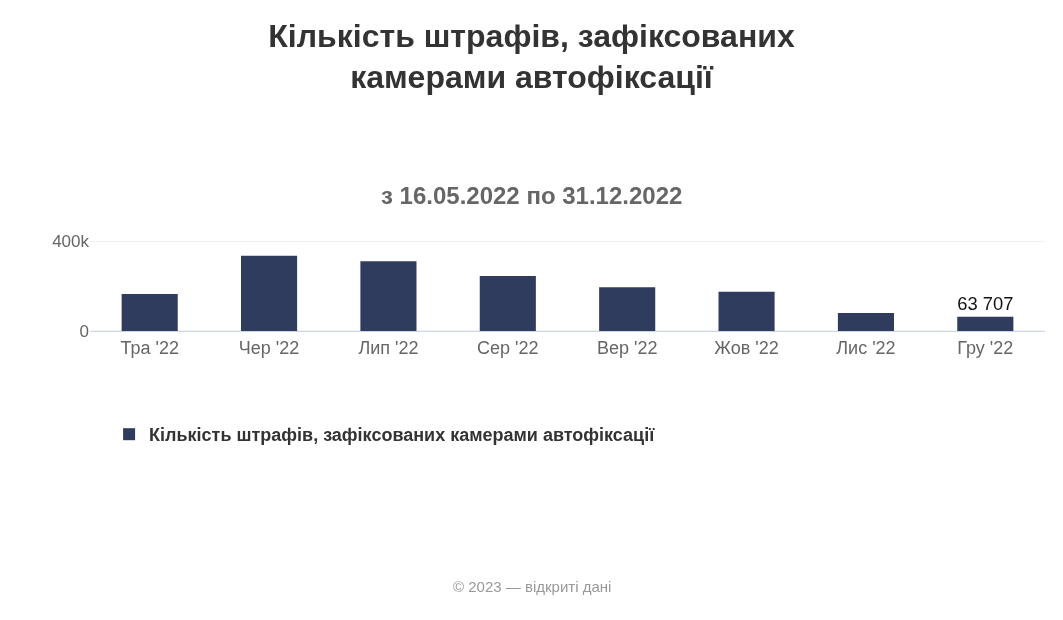 Image resolution: width=1063 pixels, height=620 pixels. Describe the element at coordinates (402, 435) in the screenshot. I see `legend-label: Кількість штрафів, зафіксованих камерами автофіксації` at that location.